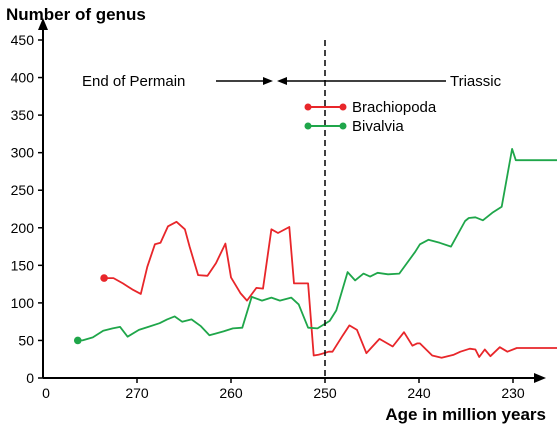  I want to click on y-axis-title: Number of genus, so click(76, 14).